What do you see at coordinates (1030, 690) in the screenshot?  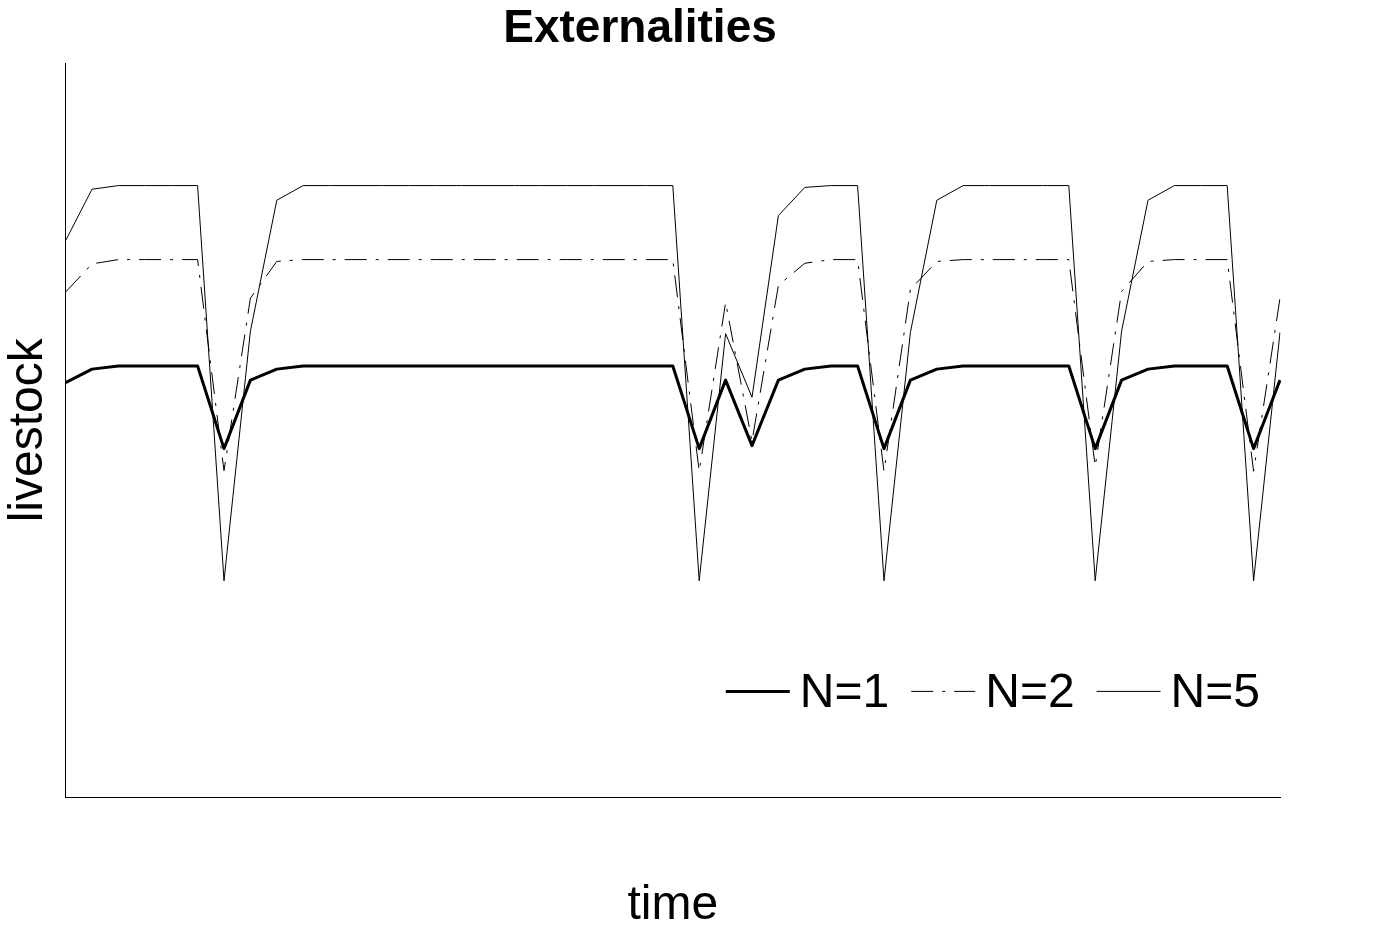 I see `legend-label: N=2` at bounding box center [1030, 690].